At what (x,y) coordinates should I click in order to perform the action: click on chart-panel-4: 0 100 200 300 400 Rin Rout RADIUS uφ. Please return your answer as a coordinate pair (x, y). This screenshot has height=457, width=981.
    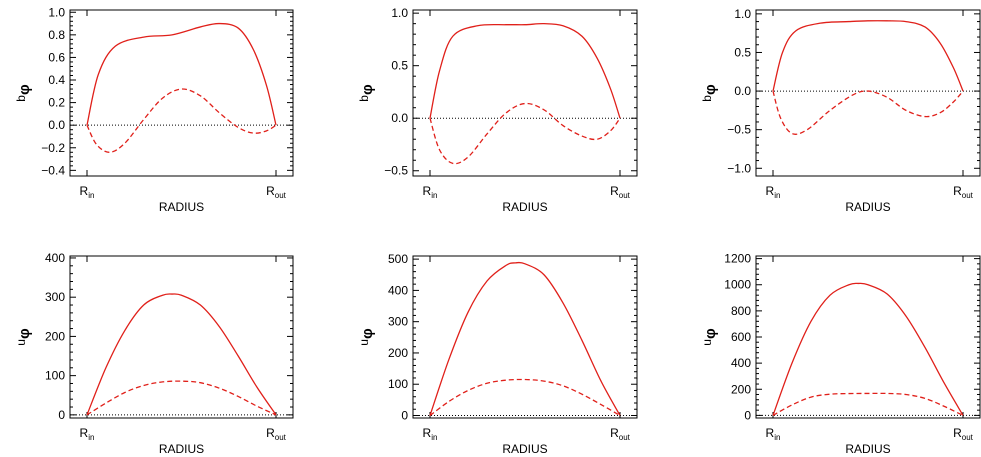
    Looking at the image, I should click on (154, 353).